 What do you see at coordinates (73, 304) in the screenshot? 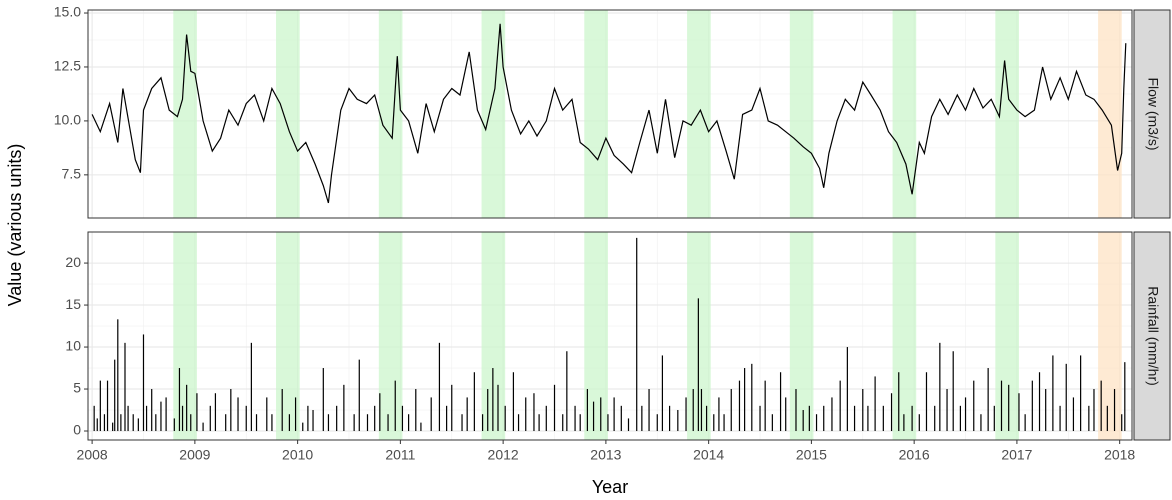
I see `y-tick-label: 15` at bounding box center [73, 304].